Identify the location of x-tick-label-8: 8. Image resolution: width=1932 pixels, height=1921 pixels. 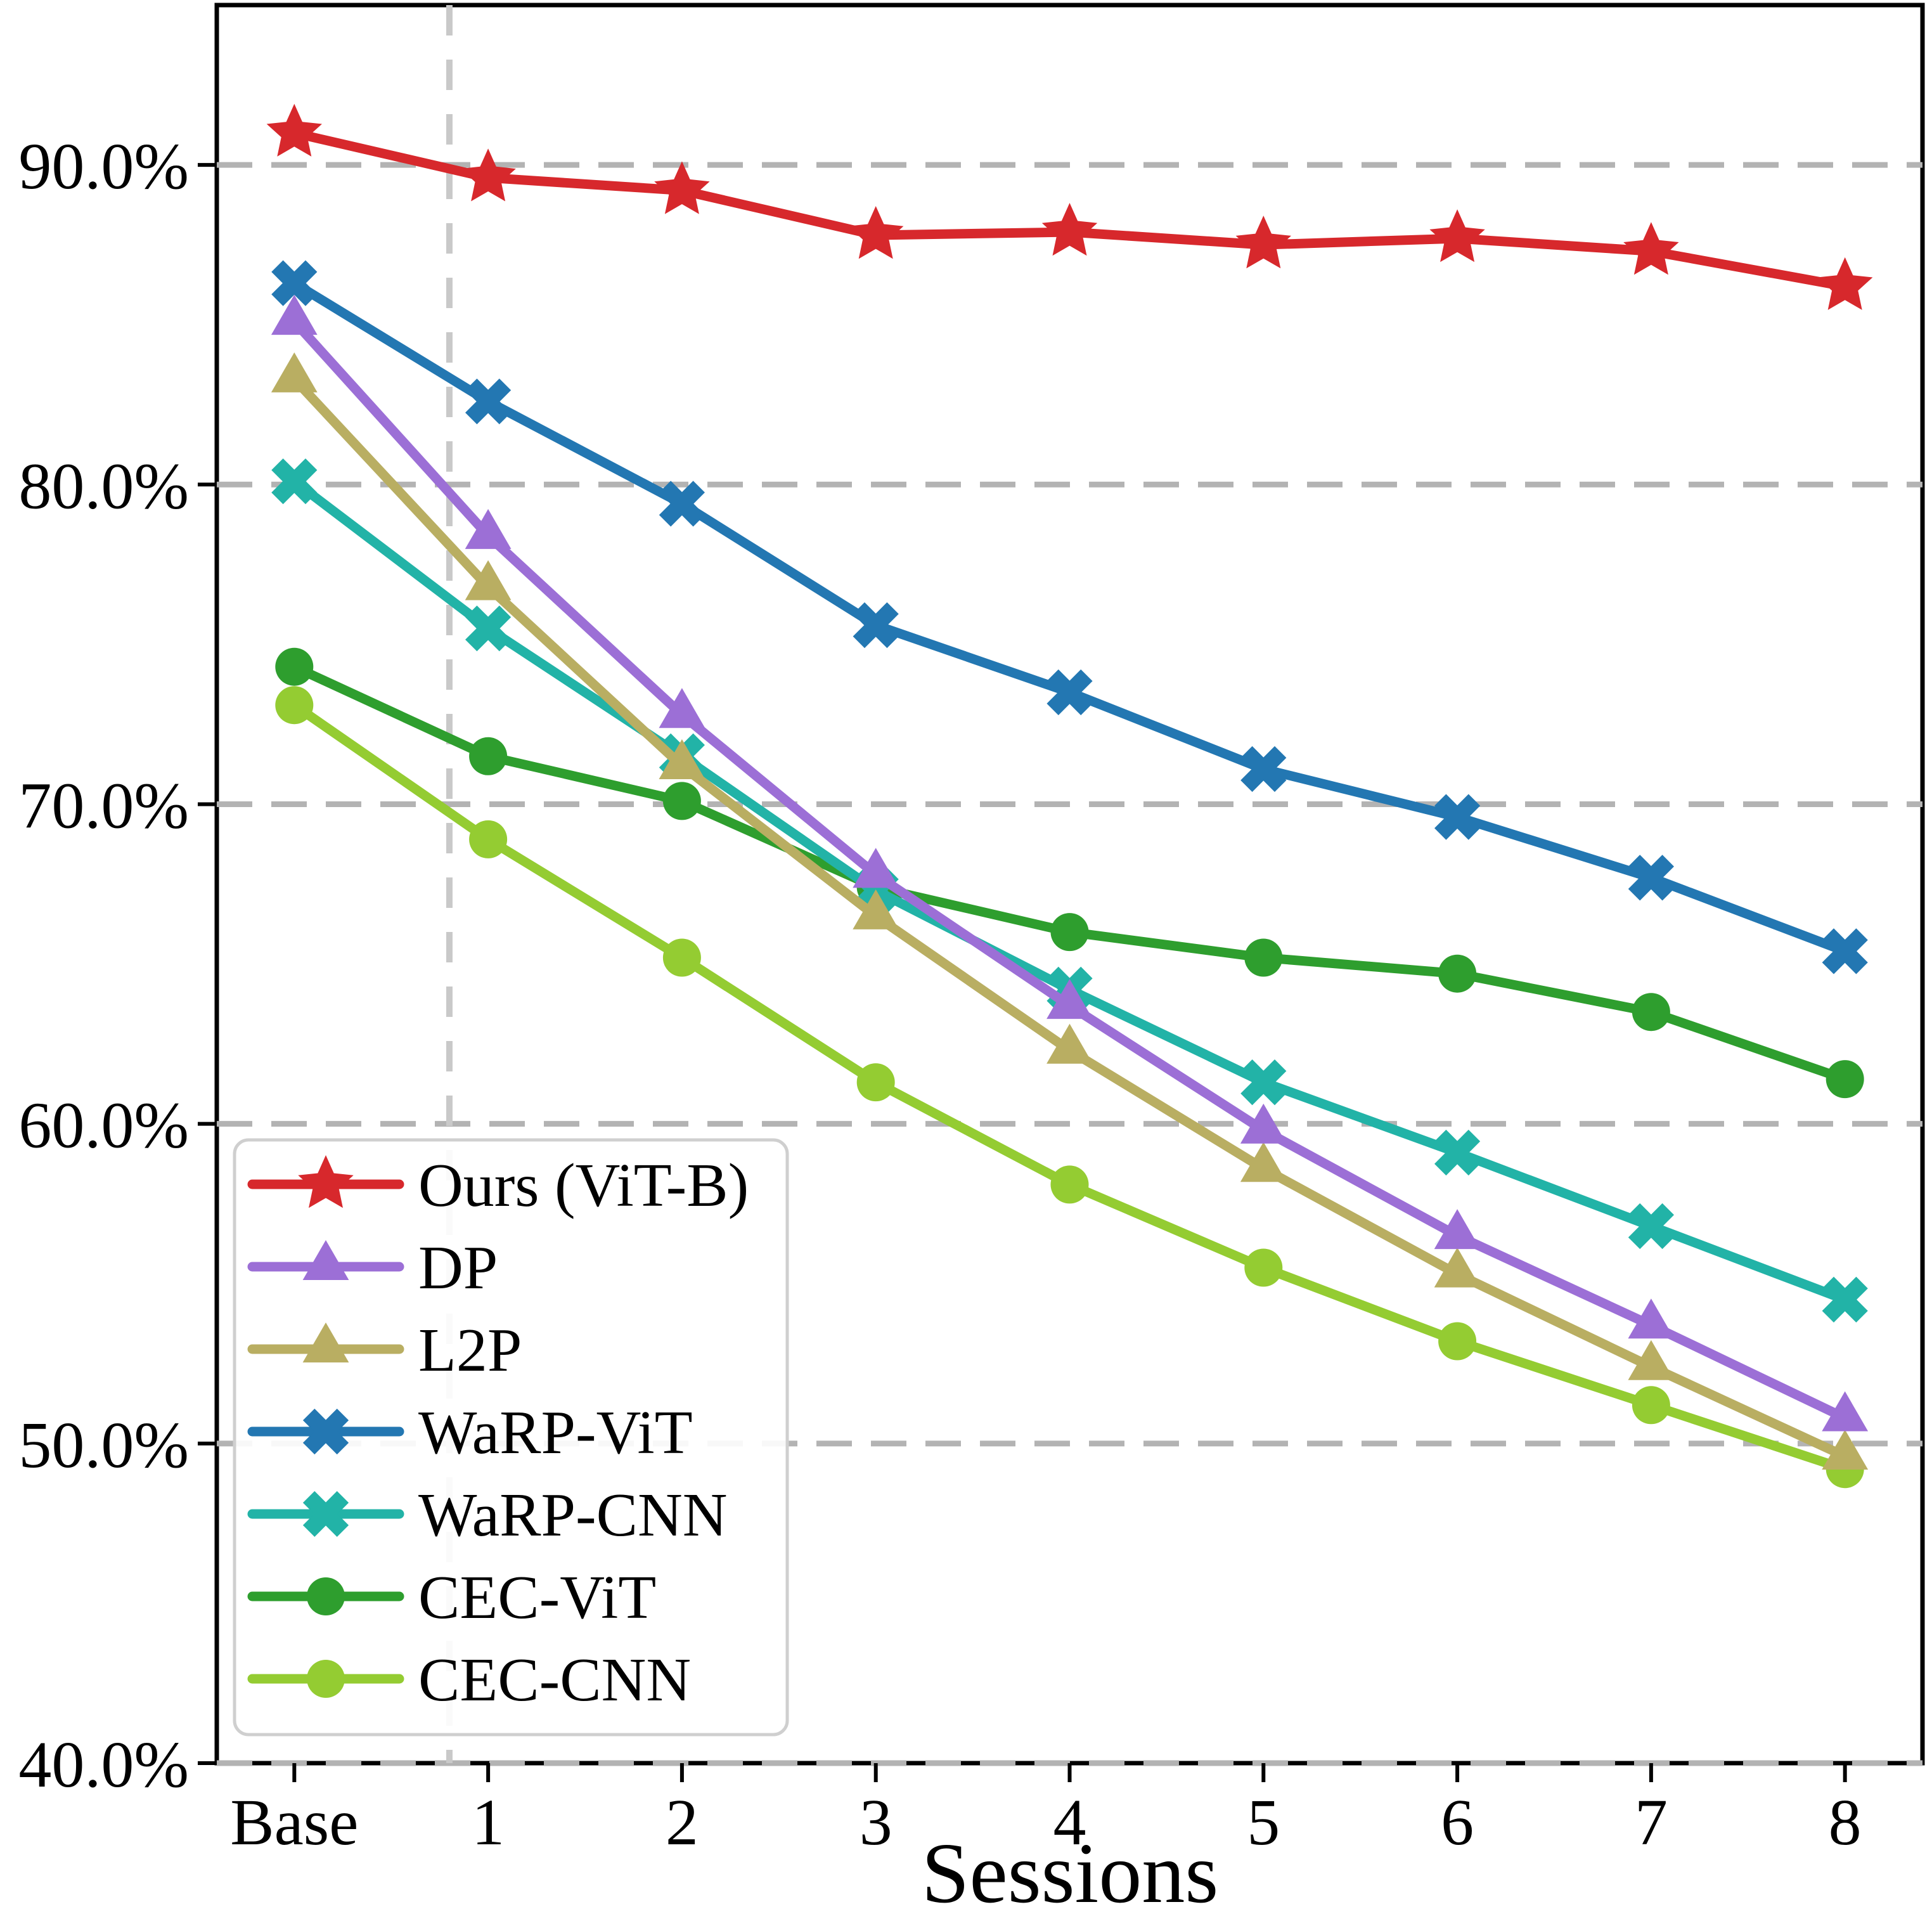
(1845, 1823).